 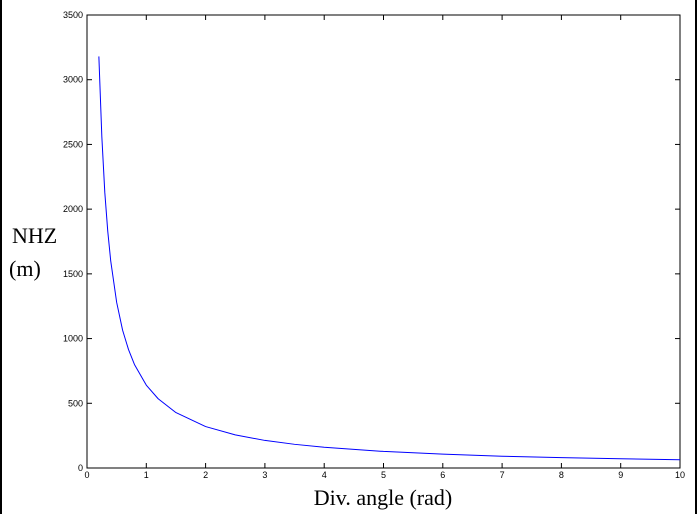 I want to click on x-tick-label-2: 2, so click(x=205, y=475).